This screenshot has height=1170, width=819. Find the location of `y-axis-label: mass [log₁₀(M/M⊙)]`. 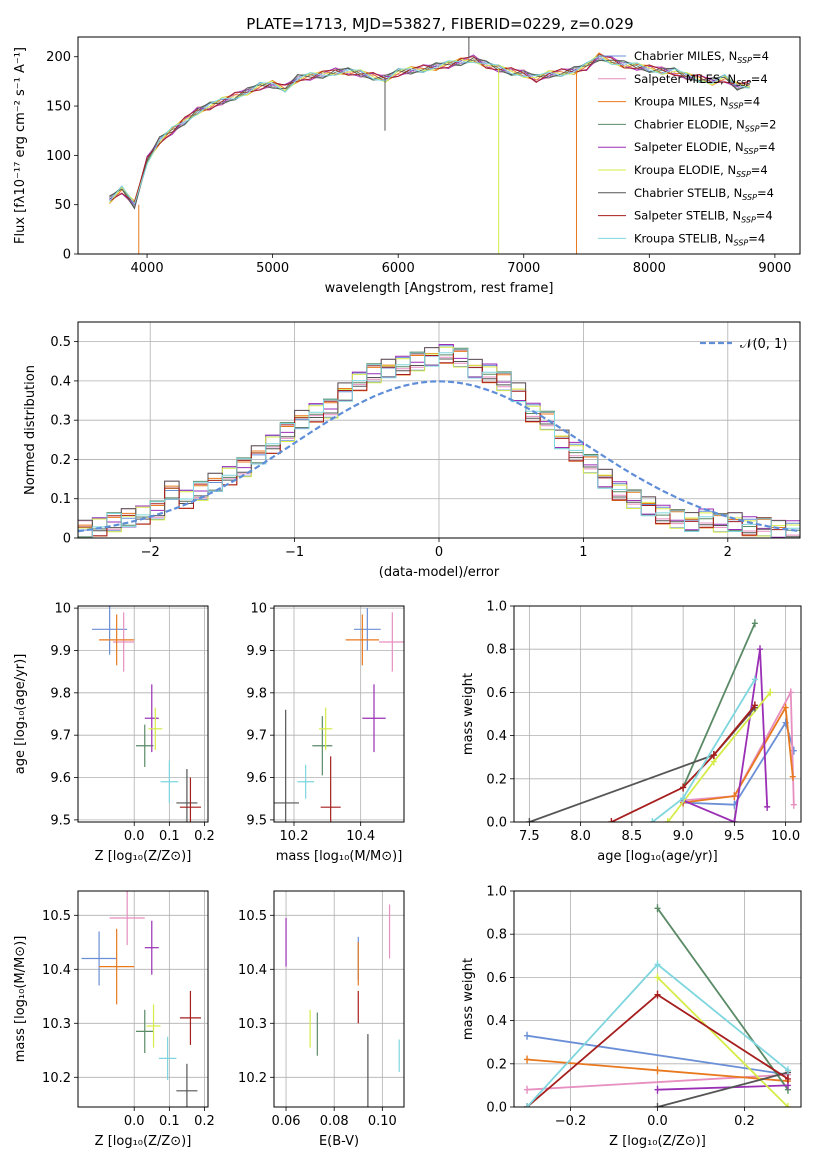

y-axis-label: mass [log₁₀(M/M⊙)] is located at coordinates (20, 999).